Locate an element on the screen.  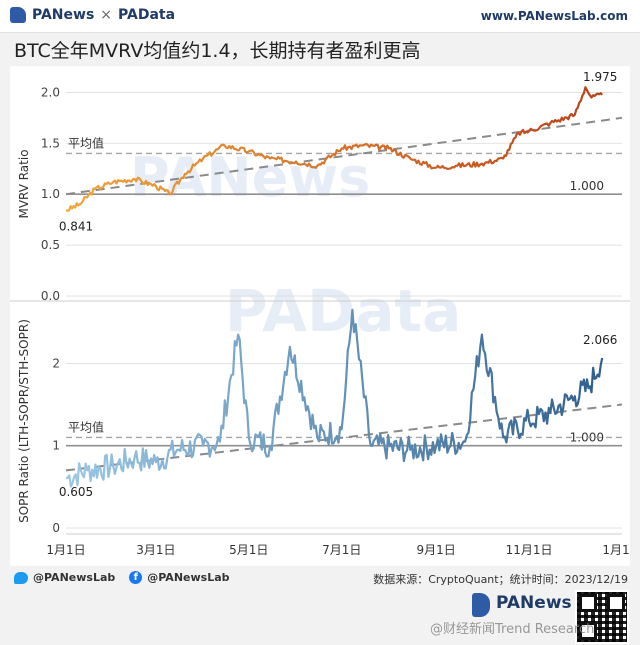
sopr-axis-label: SOPR Ratio (LTH-SOPR/STH-SOPR) is located at coordinates (24, 421).